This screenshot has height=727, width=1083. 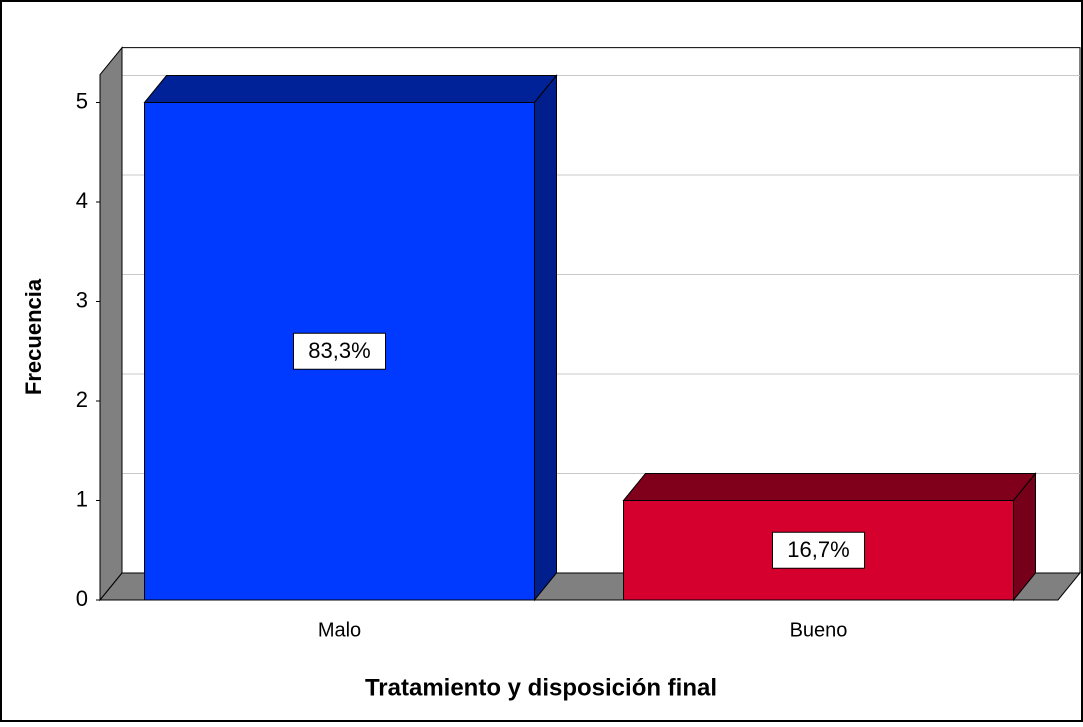 I want to click on bar-side, so click(x=545, y=338).